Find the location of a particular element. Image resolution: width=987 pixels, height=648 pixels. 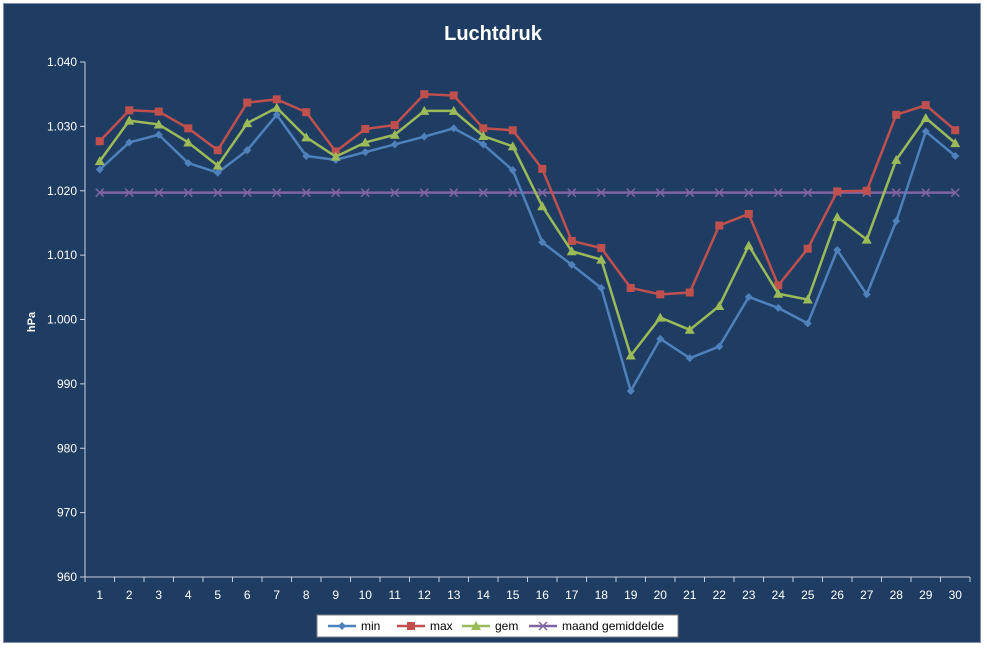

legend-entry-max: max is located at coordinates (425, 626).